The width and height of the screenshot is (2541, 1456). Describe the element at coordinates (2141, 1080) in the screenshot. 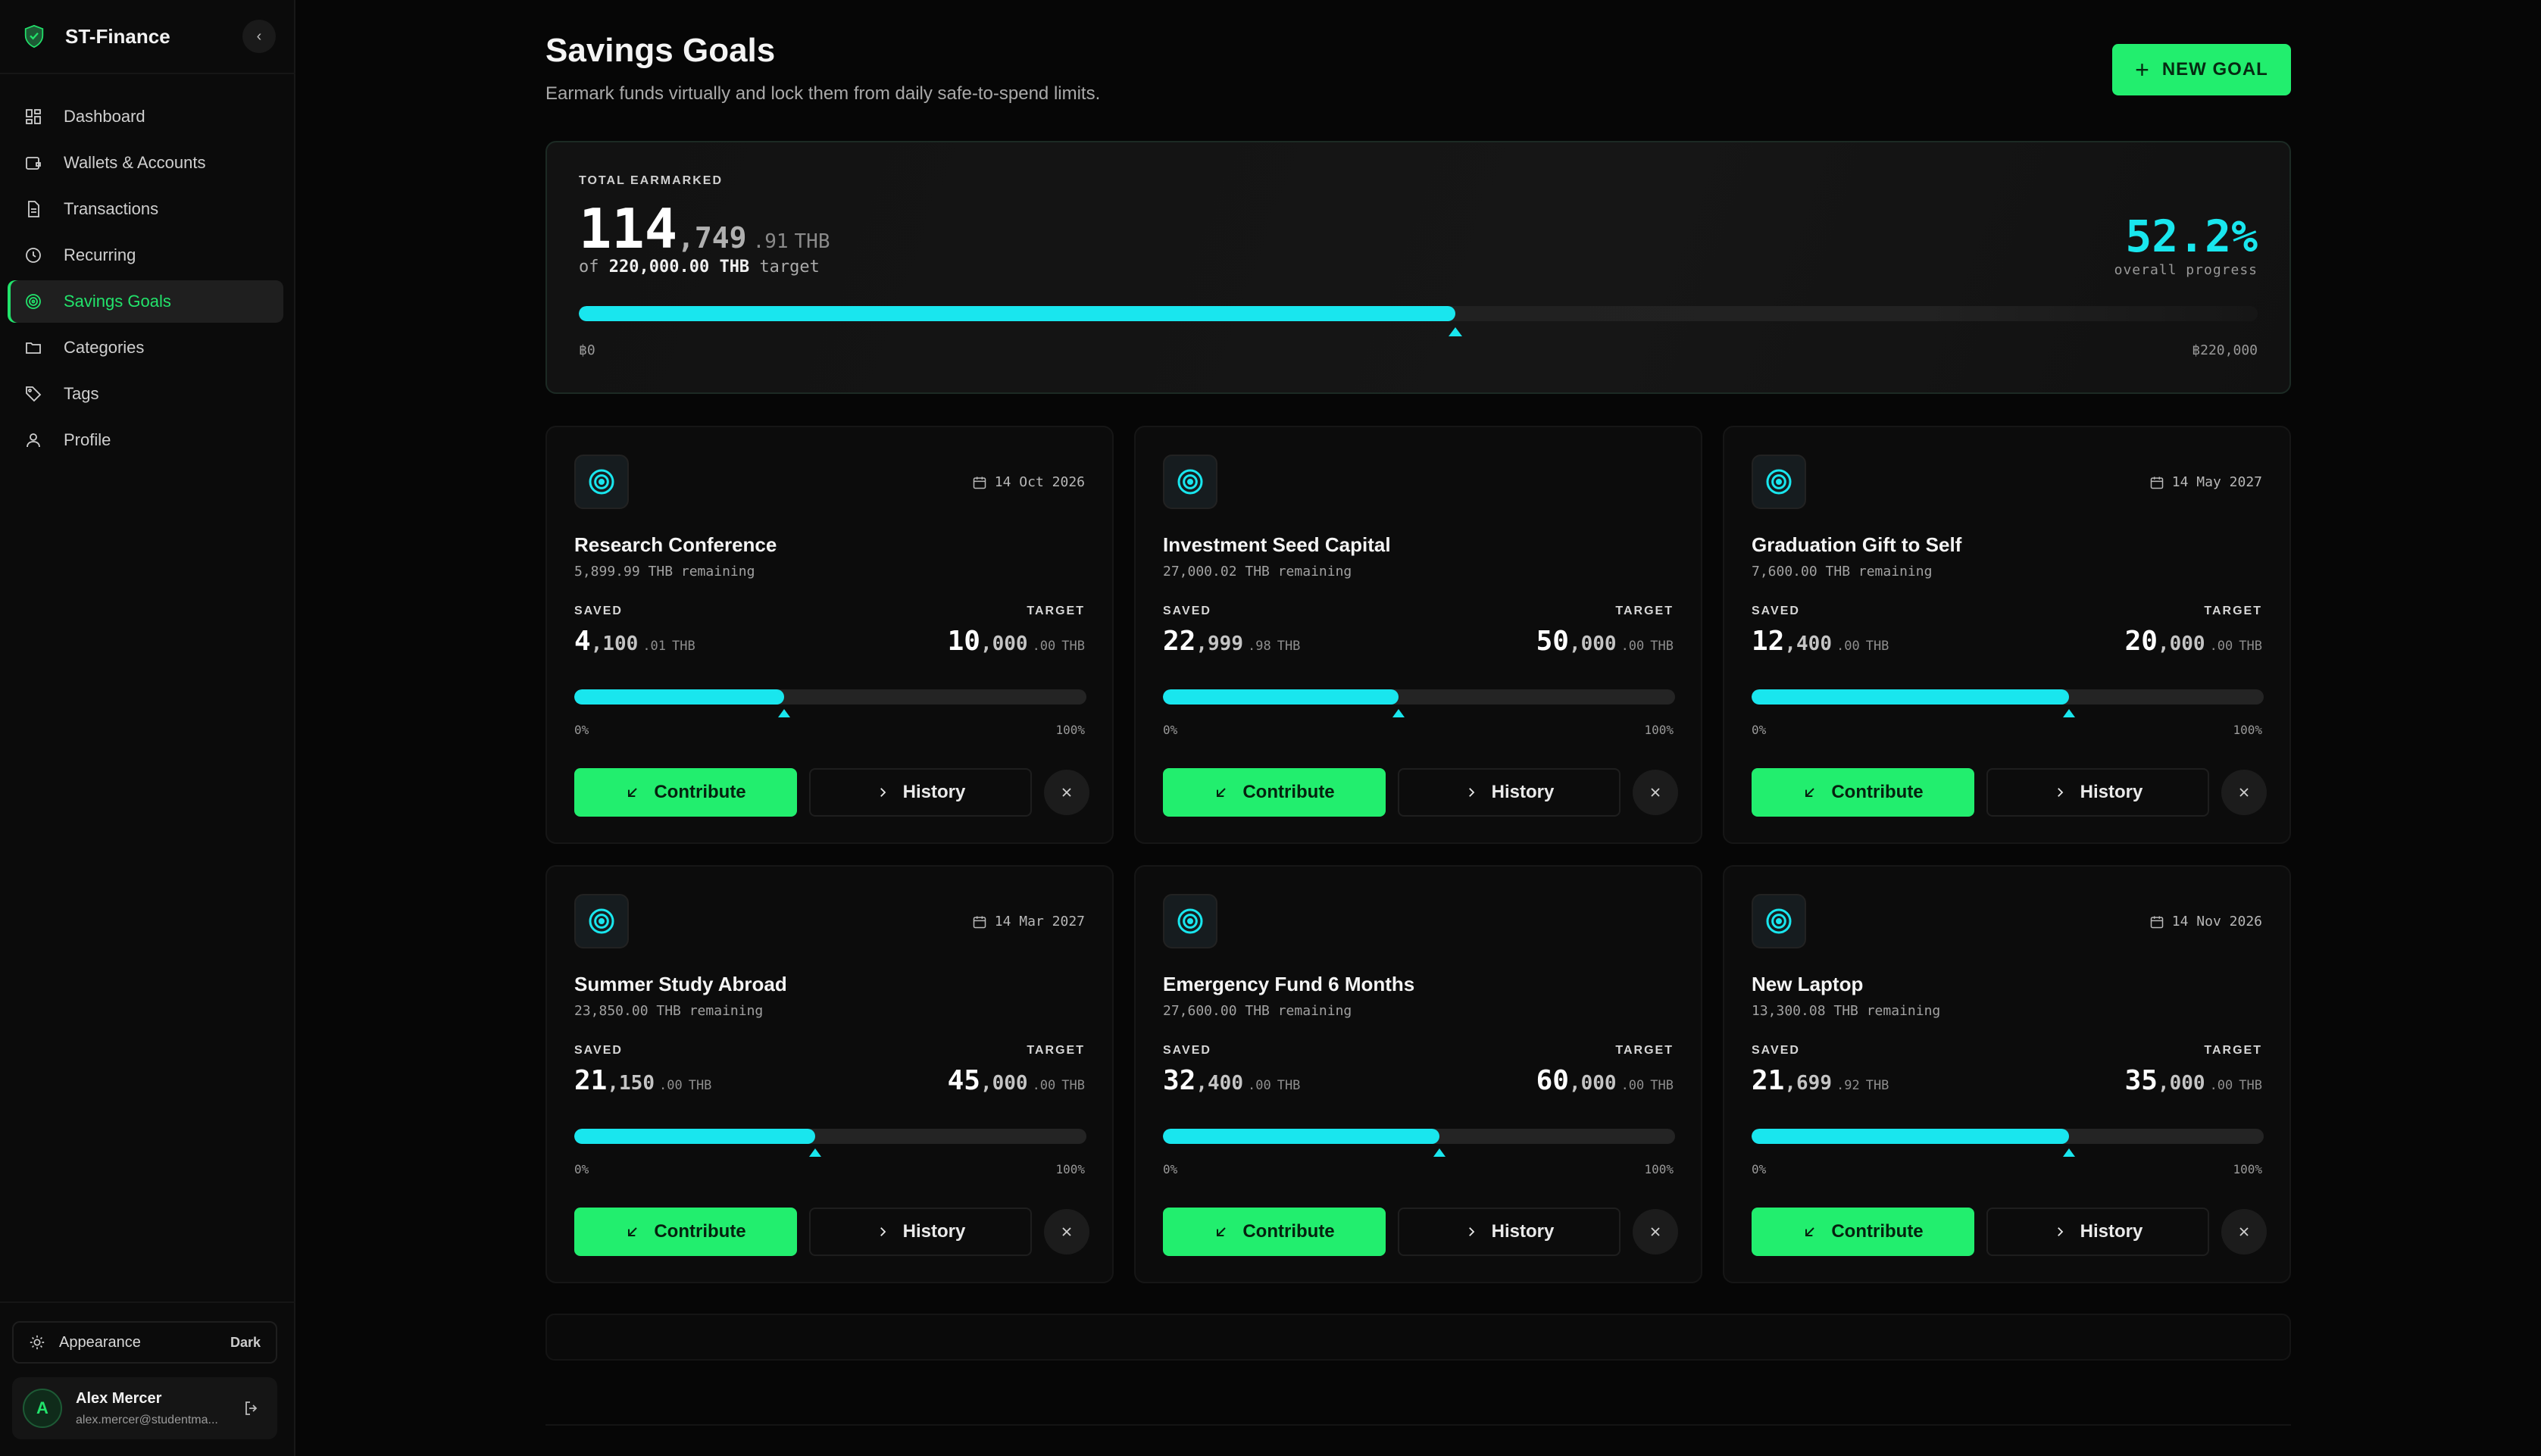

I see `target-int: 35` at that location.